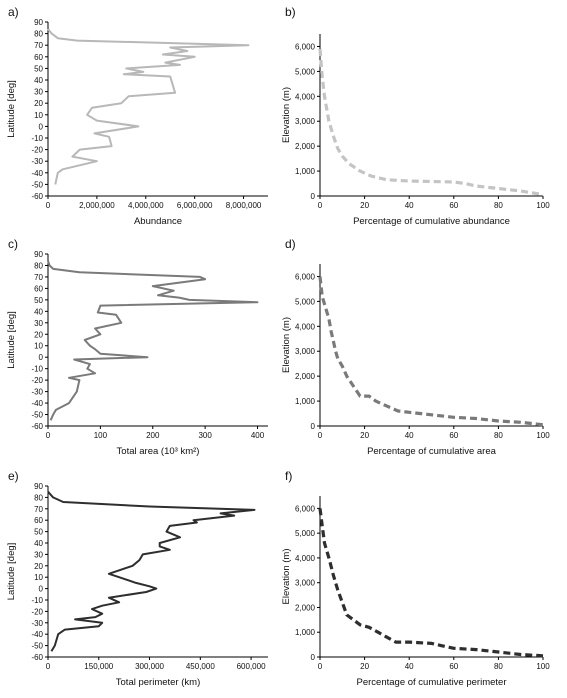  What do you see at coordinates (251, 666) in the screenshot?
I see `x-tick-label: 600,000` at bounding box center [251, 666].